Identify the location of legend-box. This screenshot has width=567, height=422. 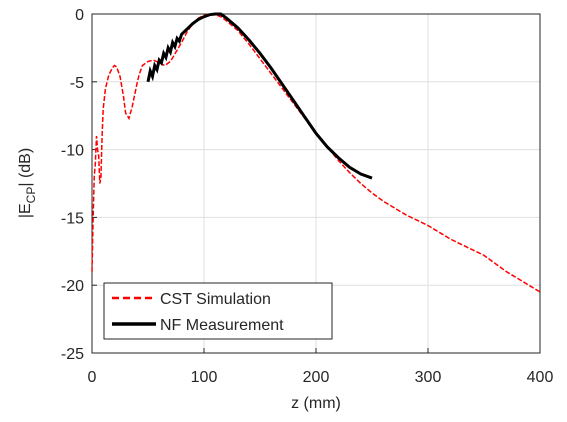
(218, 311).